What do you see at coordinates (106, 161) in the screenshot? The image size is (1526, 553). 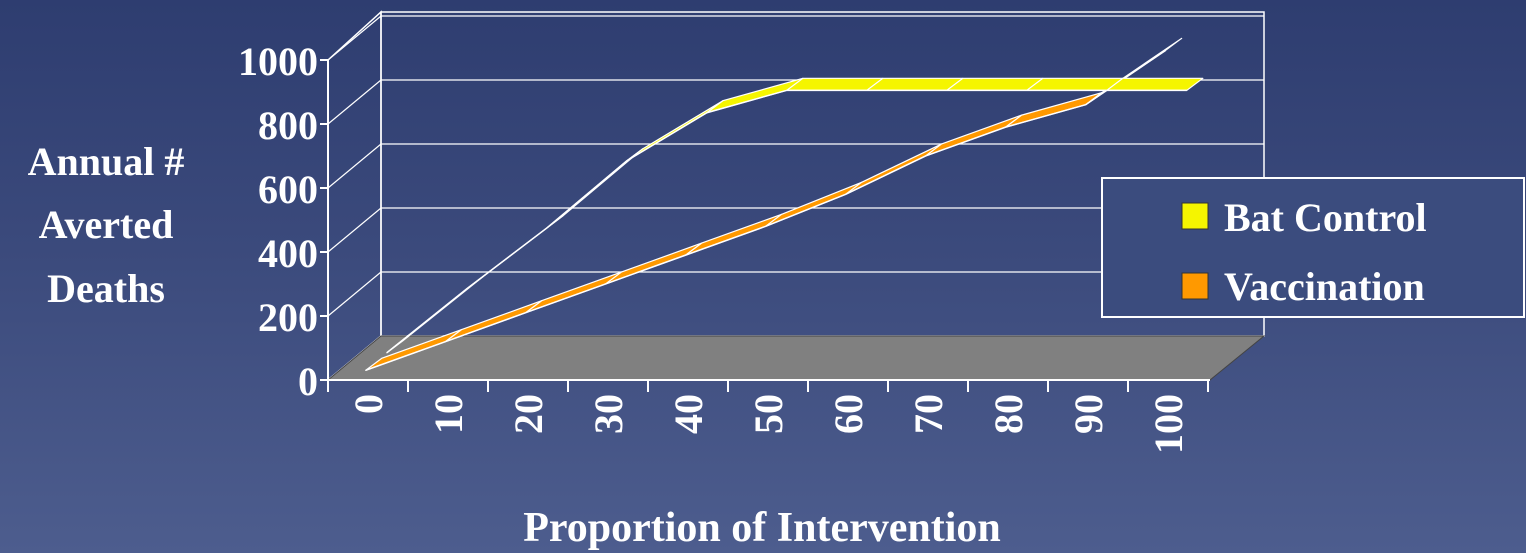 I see `y-axis-title-line-1: Annual #` at bounding box center [106, 161].